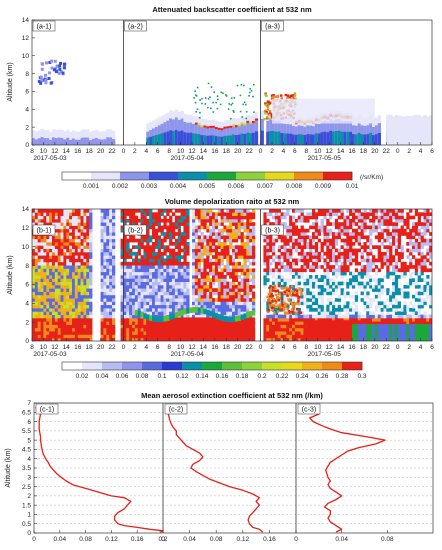  I want to click on y-tick-label: 10, so click(26, 247).